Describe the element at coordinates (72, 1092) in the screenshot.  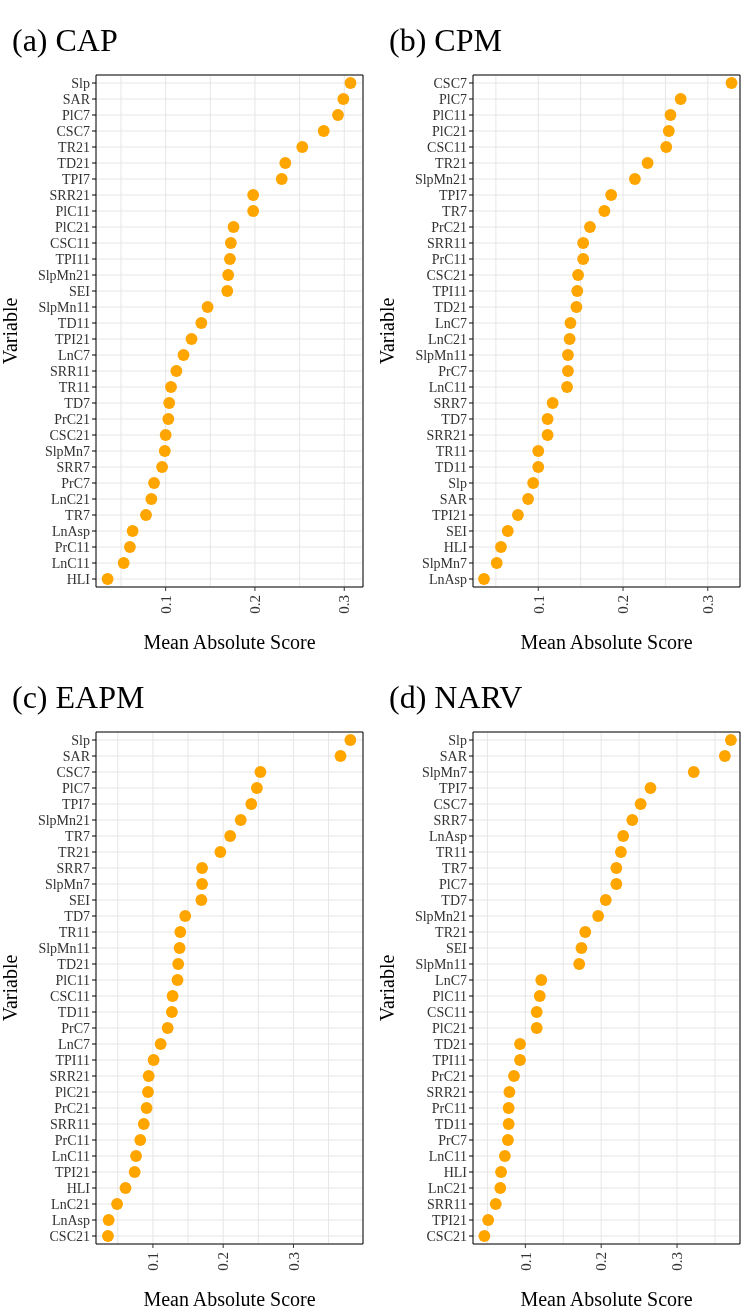
I see `y-tick-label: PlC21` at that location.